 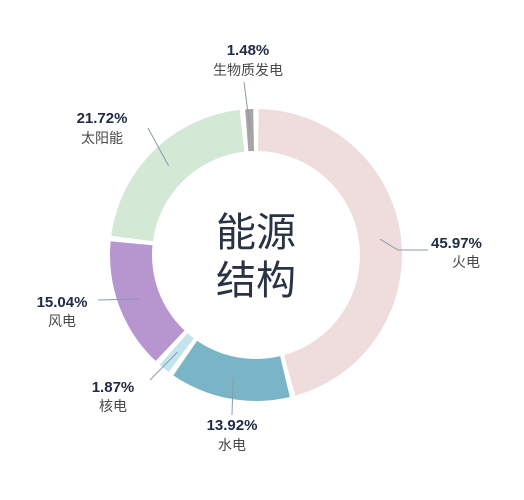 What do you see at coordinates (248, 50) in the screenshot?
I see `slice-value-label-5: 1.48%` at bounding box center [248, 50].